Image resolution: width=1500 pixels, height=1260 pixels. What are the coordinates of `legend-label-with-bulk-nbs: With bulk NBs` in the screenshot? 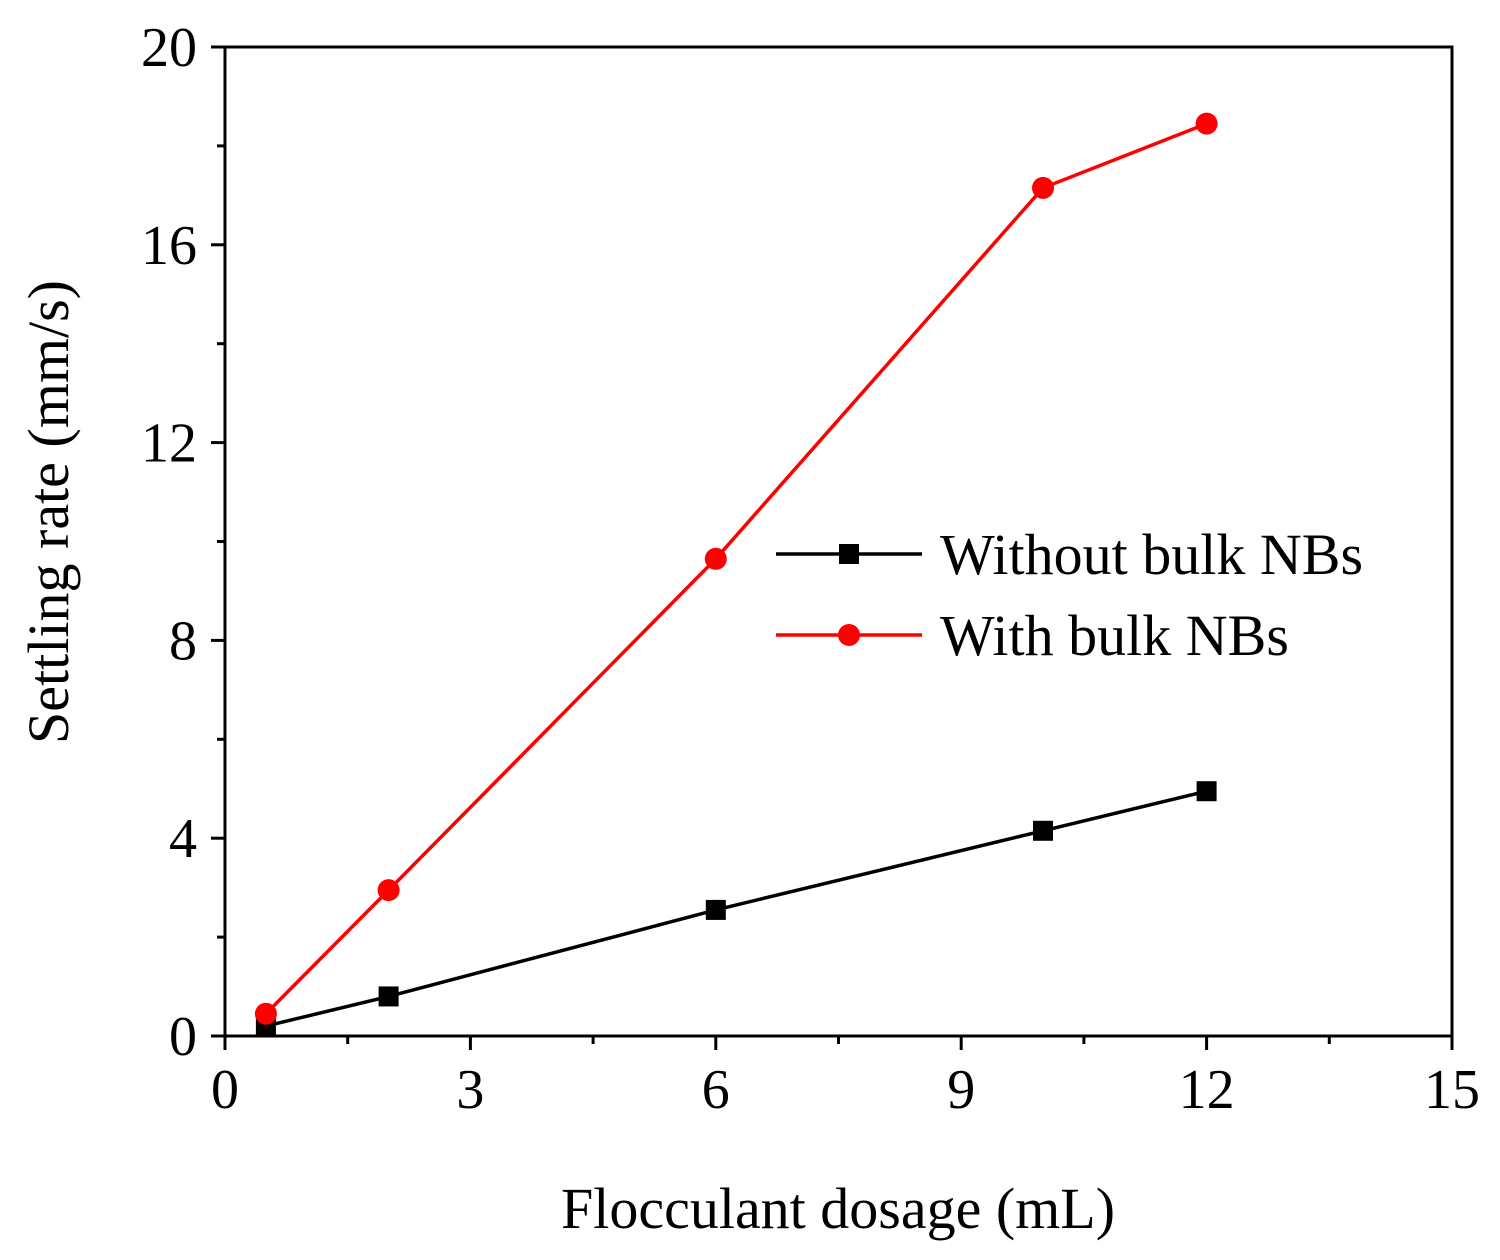 It's located at (1114, 635).